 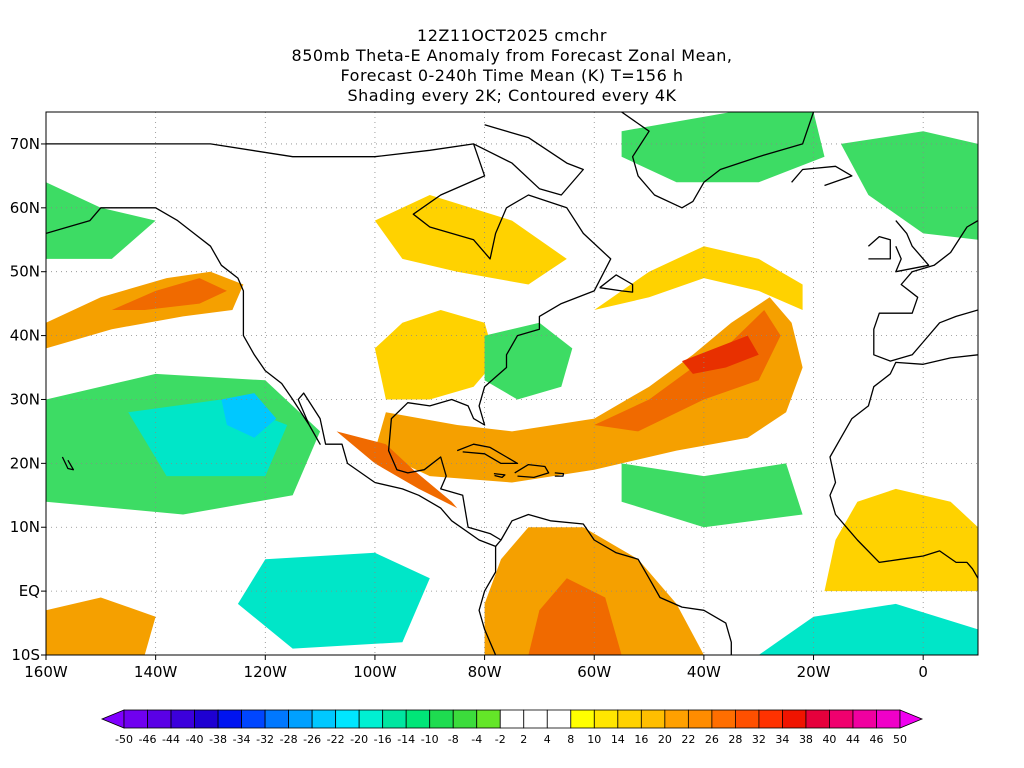 I want to click on colorbar-label: 46, so click(x=876, y=739).